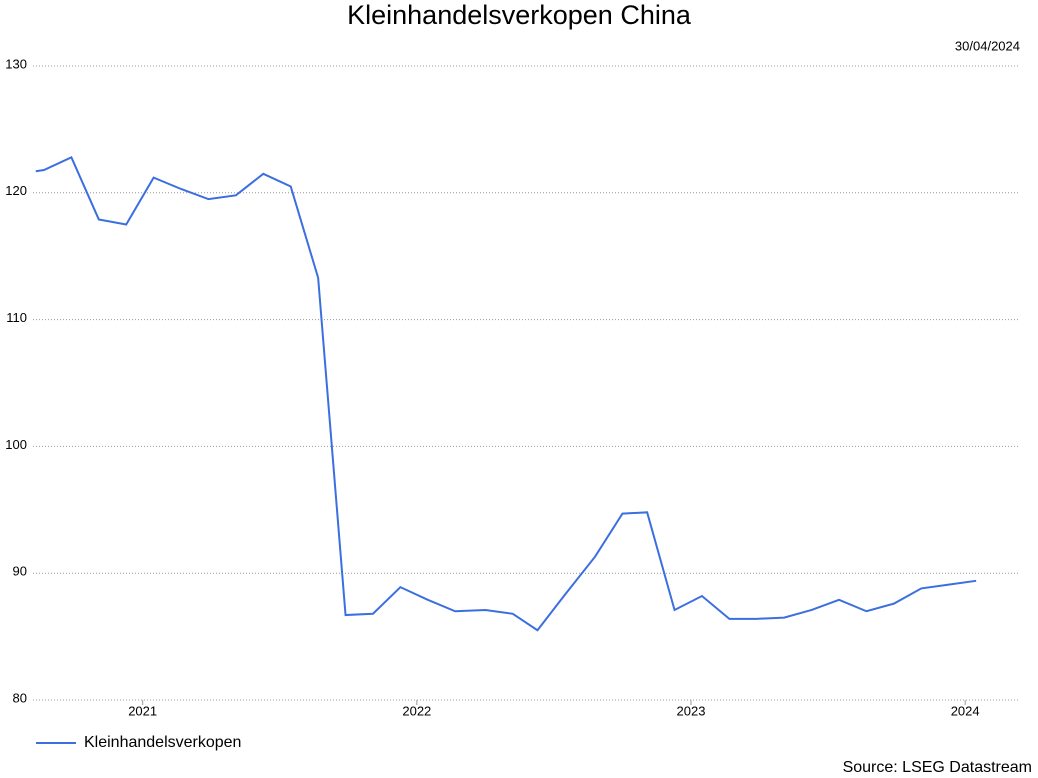 The image size is (1038, 778). I want to click on chart-date: 30/04/2024, so click(987, 45).